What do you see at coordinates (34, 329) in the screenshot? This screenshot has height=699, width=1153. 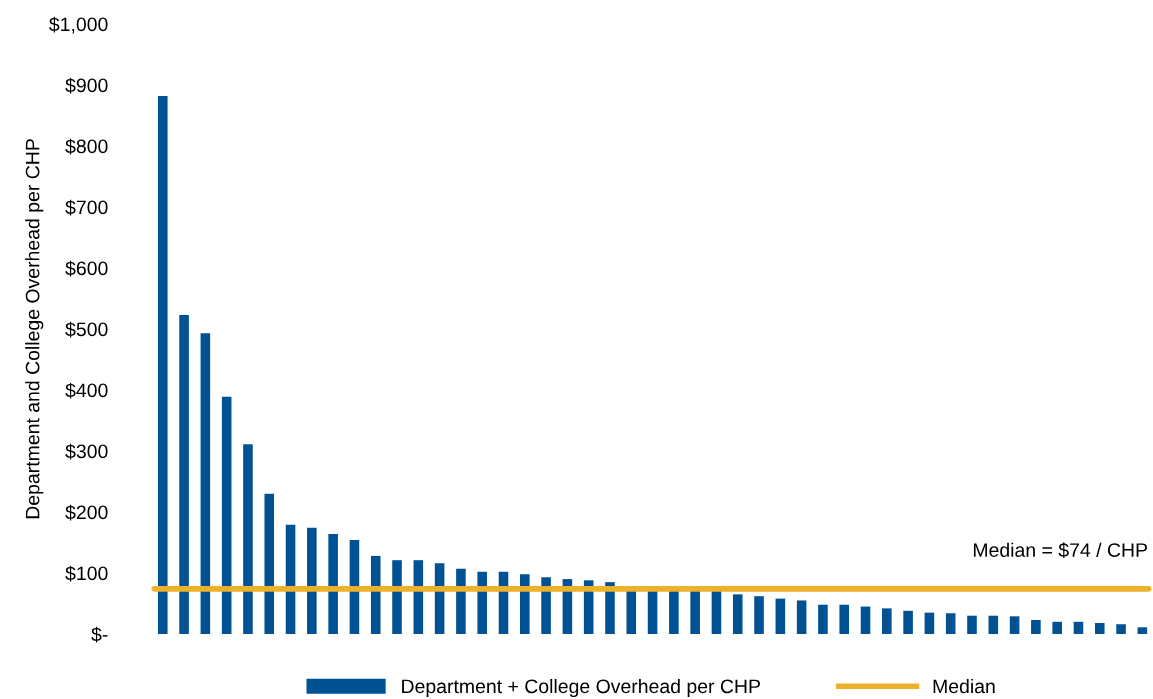 I see `y-axis-title: Department and College Overhead per CHP` at bounding box center [34, 329].